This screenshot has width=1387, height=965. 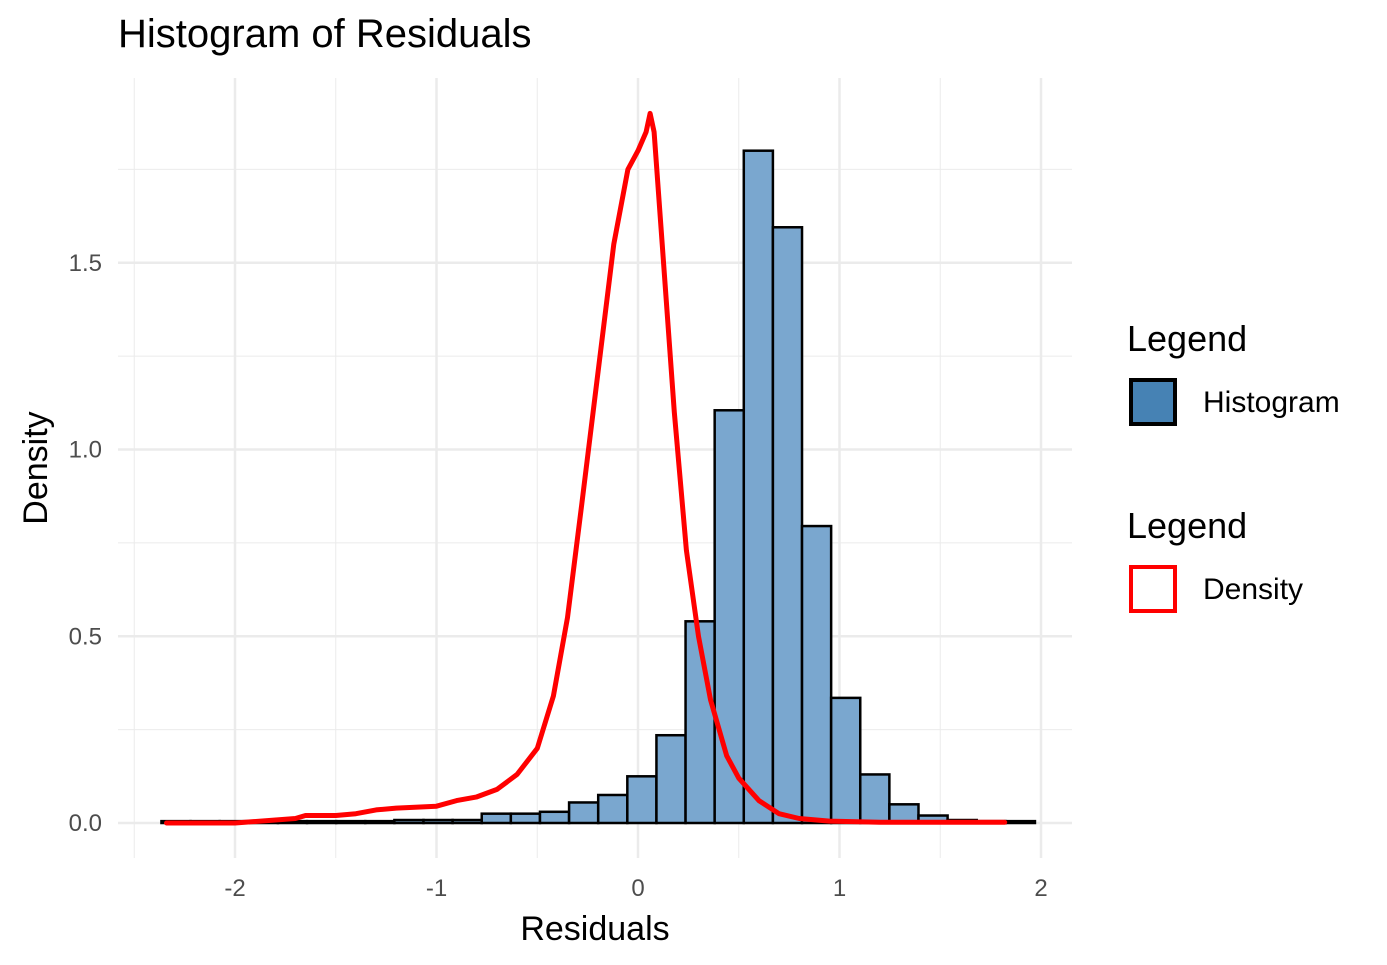 I want to click on legend-label-histogram: Histogram, so click(x=1271, y=402).